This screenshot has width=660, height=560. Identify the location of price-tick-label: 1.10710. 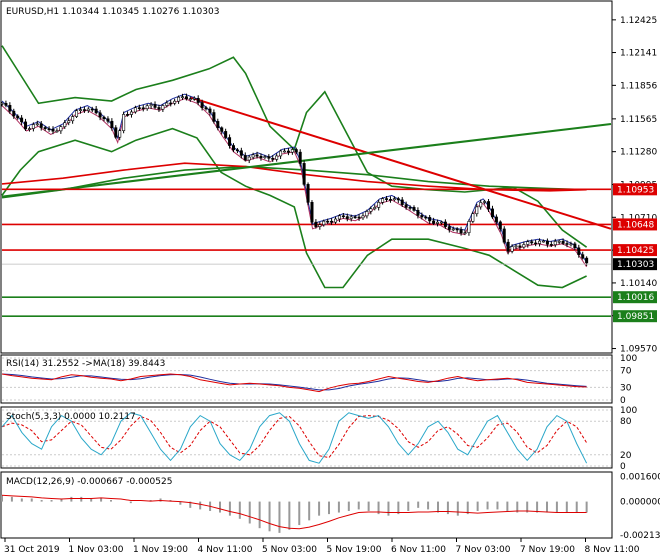
(638, 218).